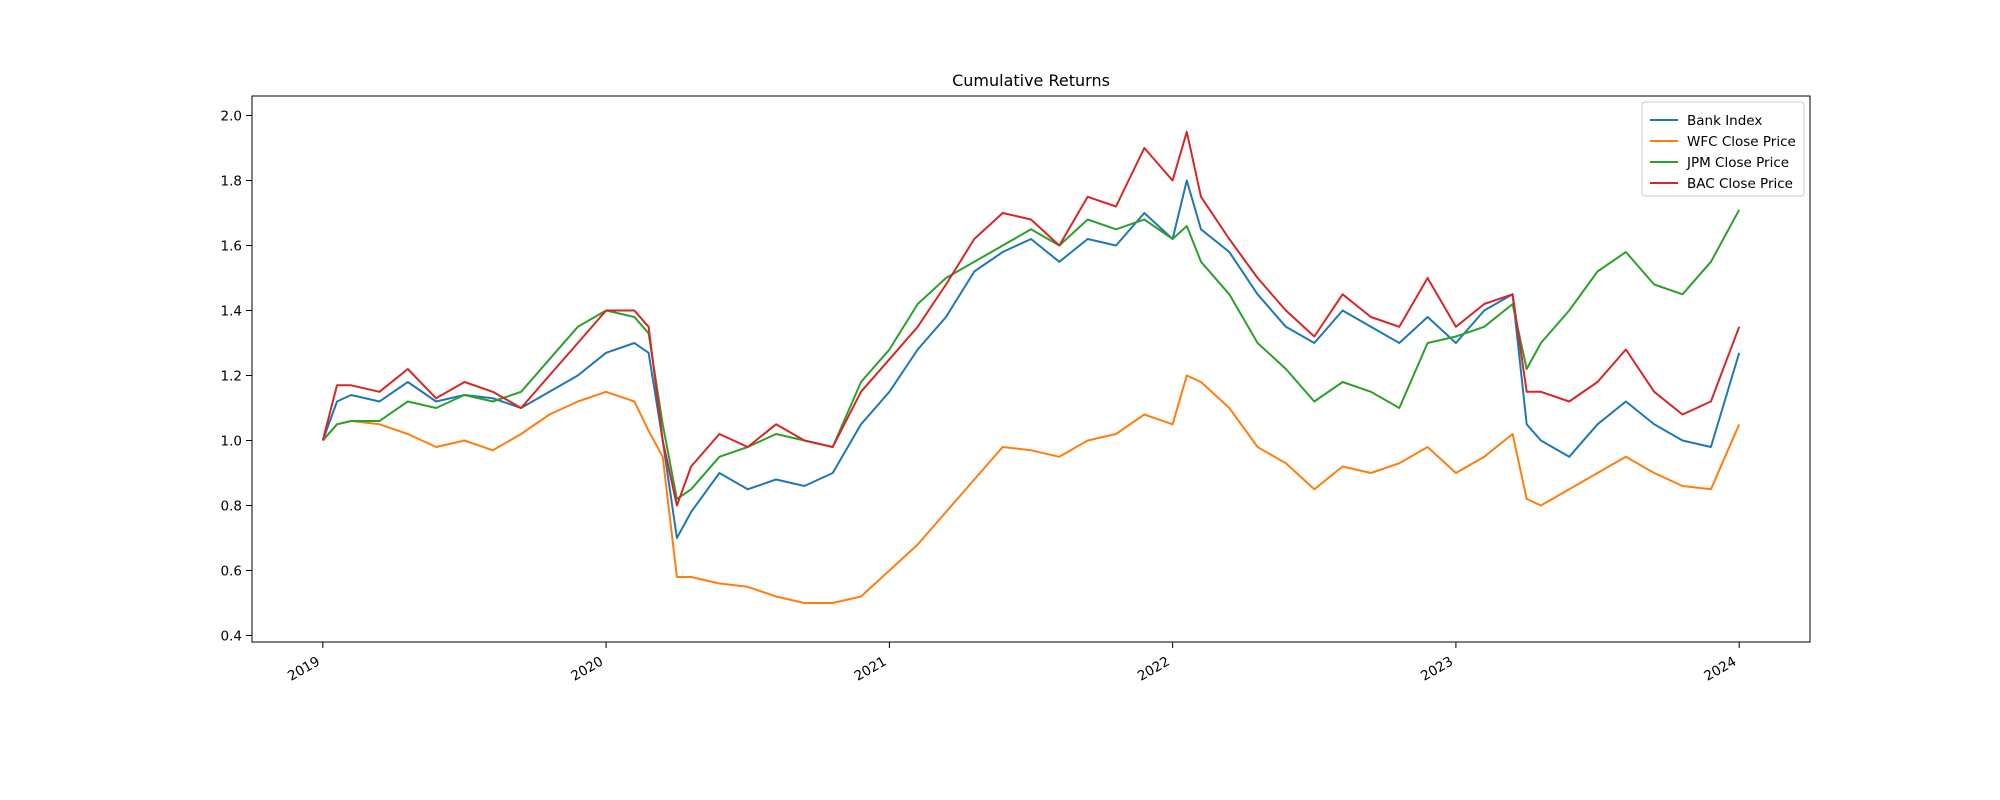  Describe the element at coordinates (231, 312) in the screenshot. I see `y-tick-label: 1.4` at that location.